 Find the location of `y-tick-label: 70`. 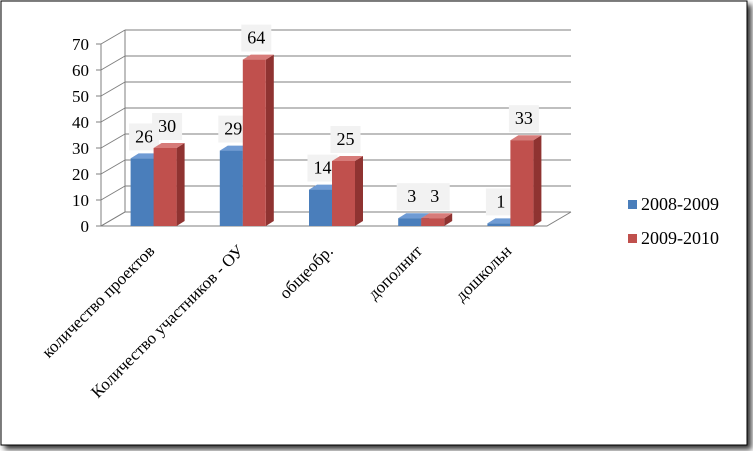

y-tick-label: 70 is located at coordinates (80, 44).